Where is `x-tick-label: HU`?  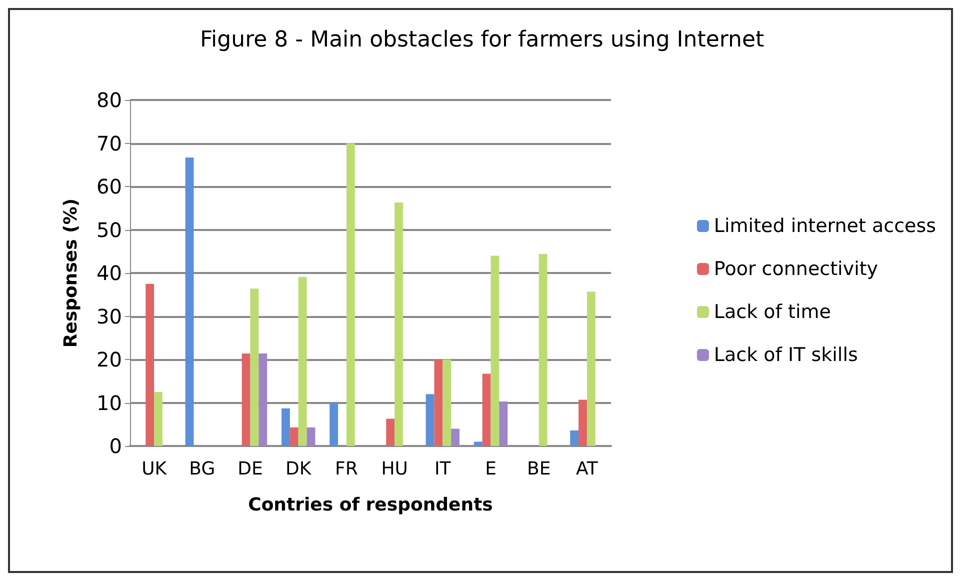 x-tick-label: HU is located at coordinates (394, 469).